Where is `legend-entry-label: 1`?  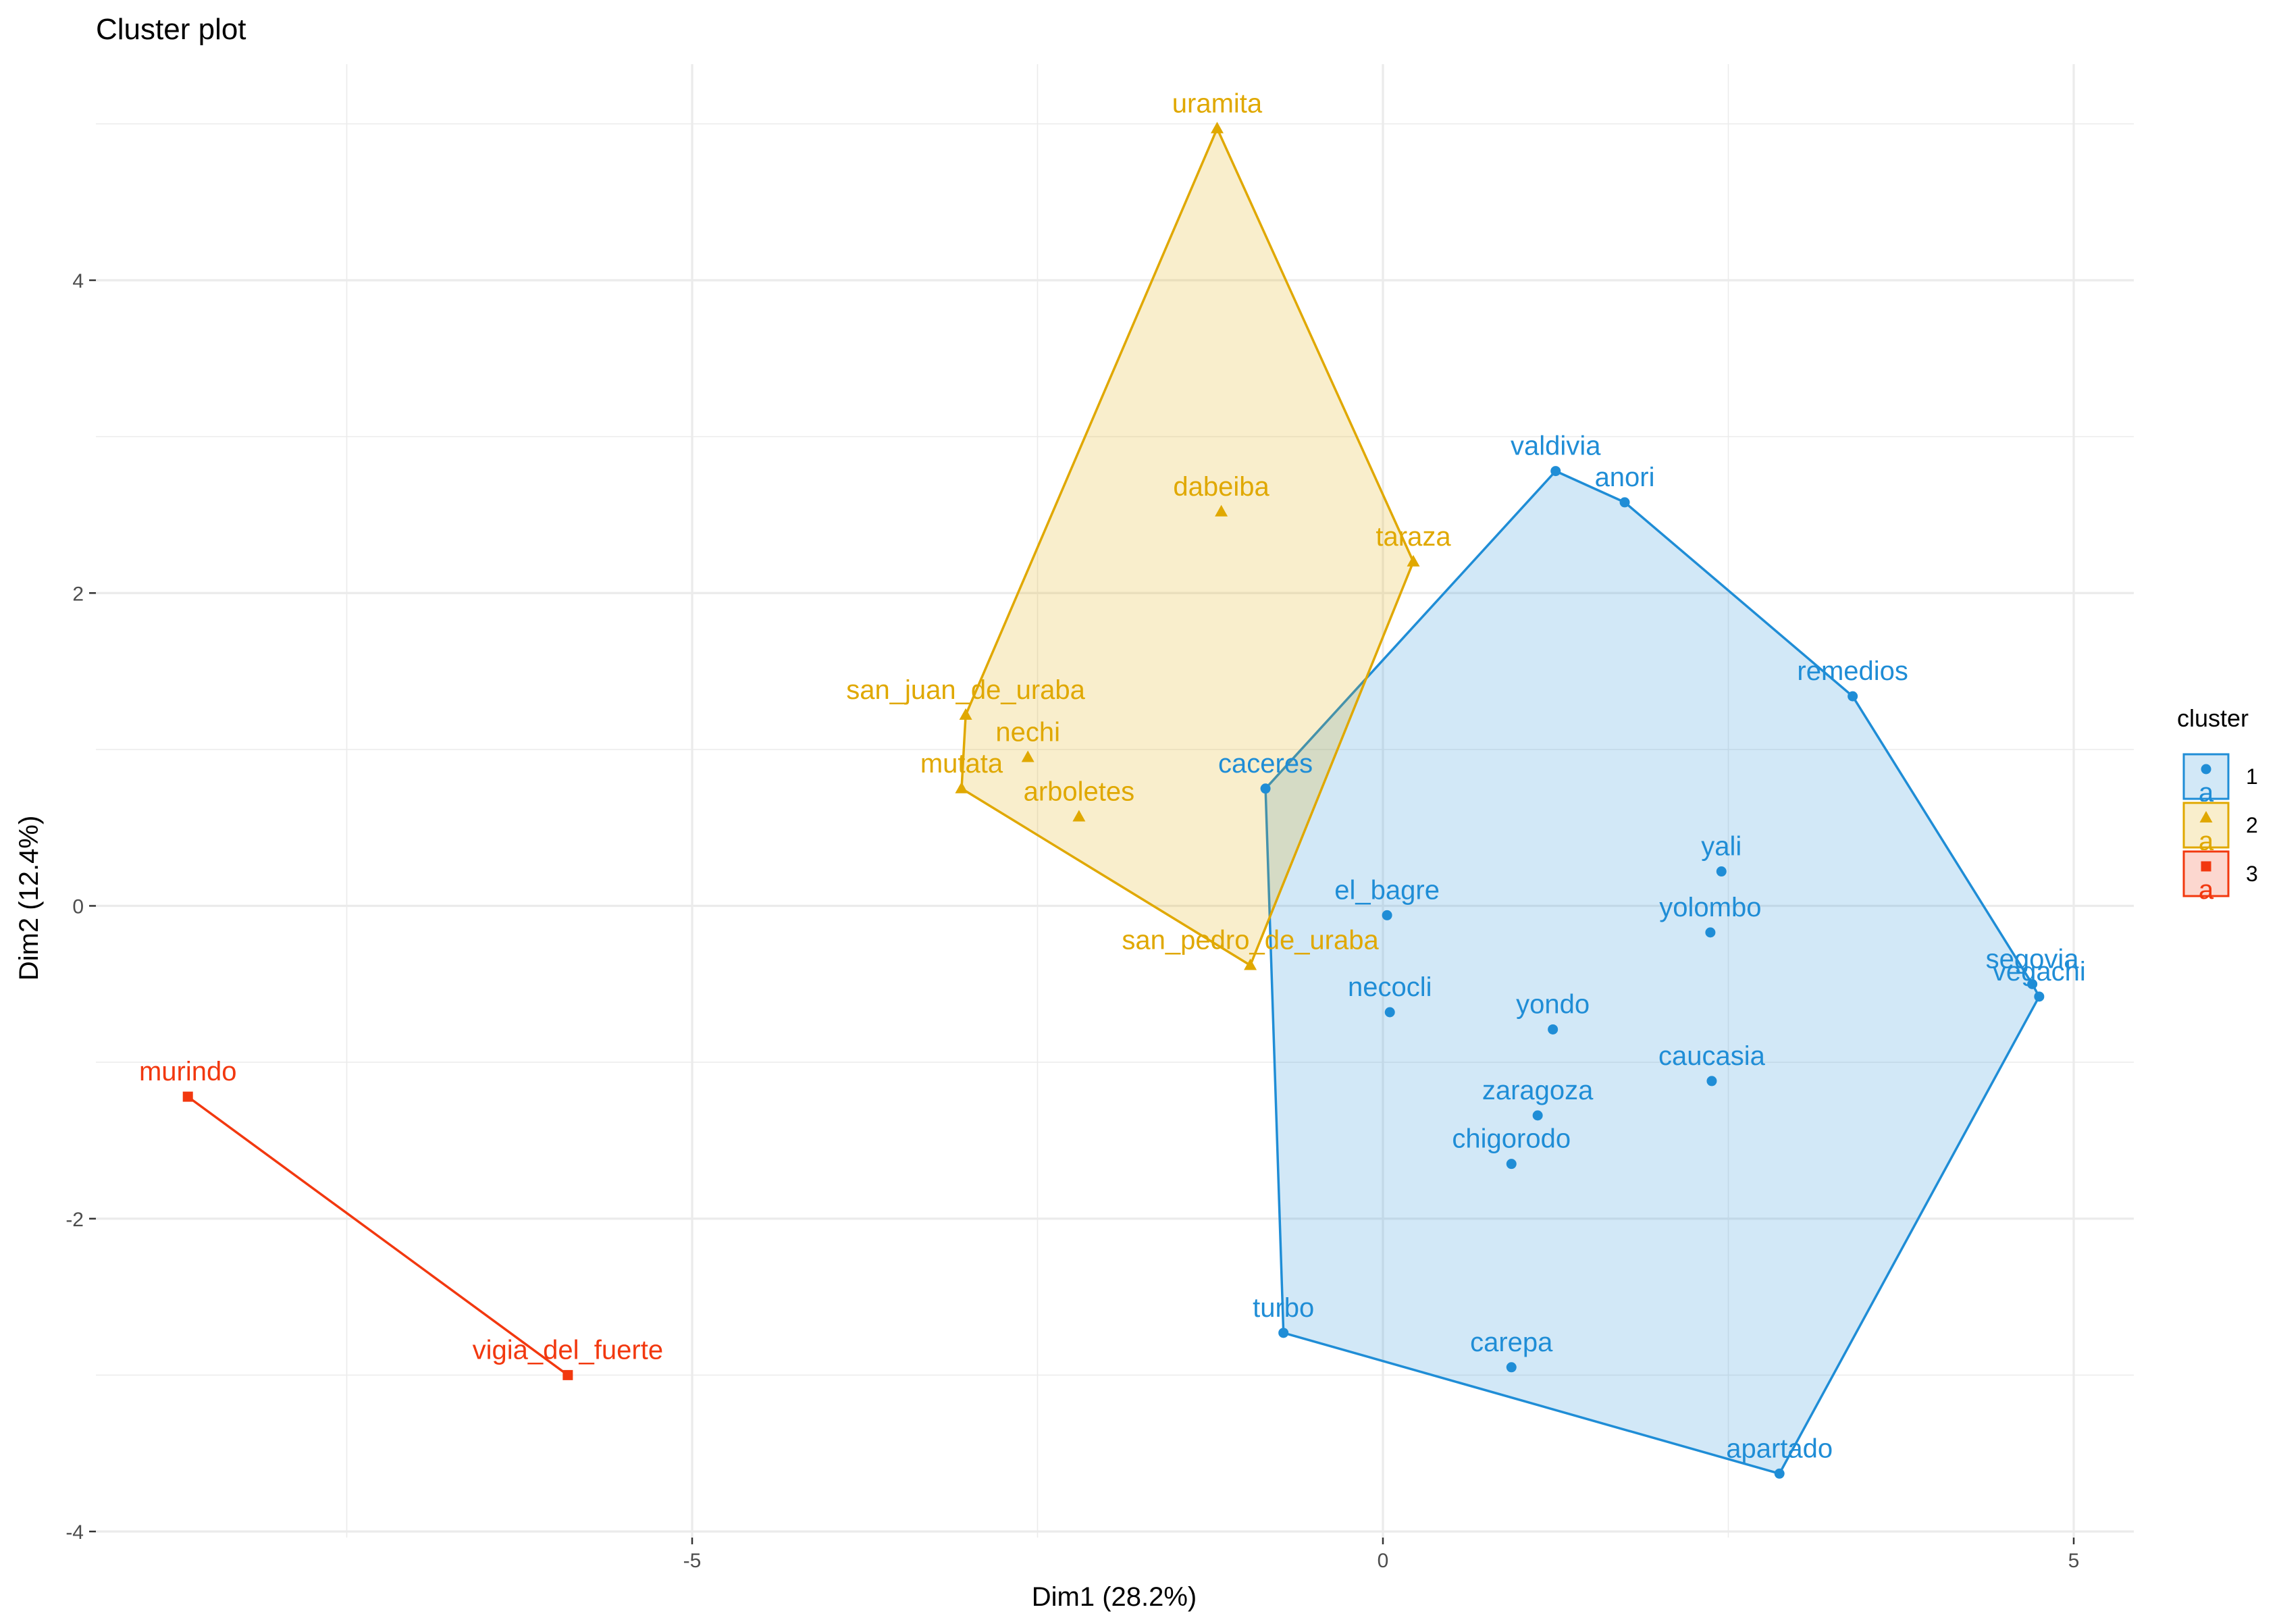
legend-entry-label: 1 is located at coordinates (2252, 777).